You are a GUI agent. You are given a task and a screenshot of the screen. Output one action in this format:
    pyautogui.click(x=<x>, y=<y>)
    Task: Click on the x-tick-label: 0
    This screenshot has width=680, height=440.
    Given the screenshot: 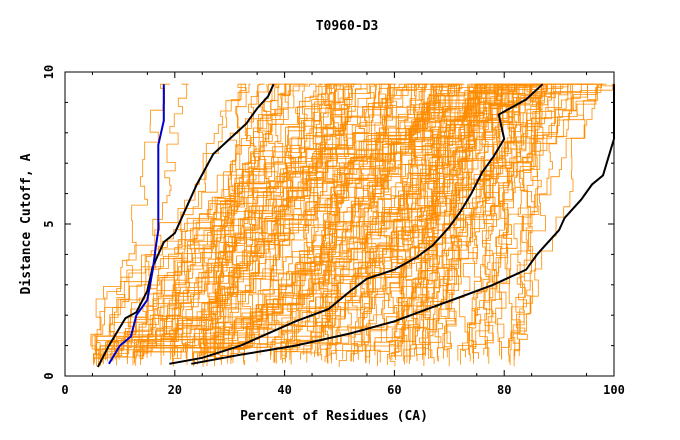 What is the action you would take?
    pyautogui.click(x=64, y=390)
    